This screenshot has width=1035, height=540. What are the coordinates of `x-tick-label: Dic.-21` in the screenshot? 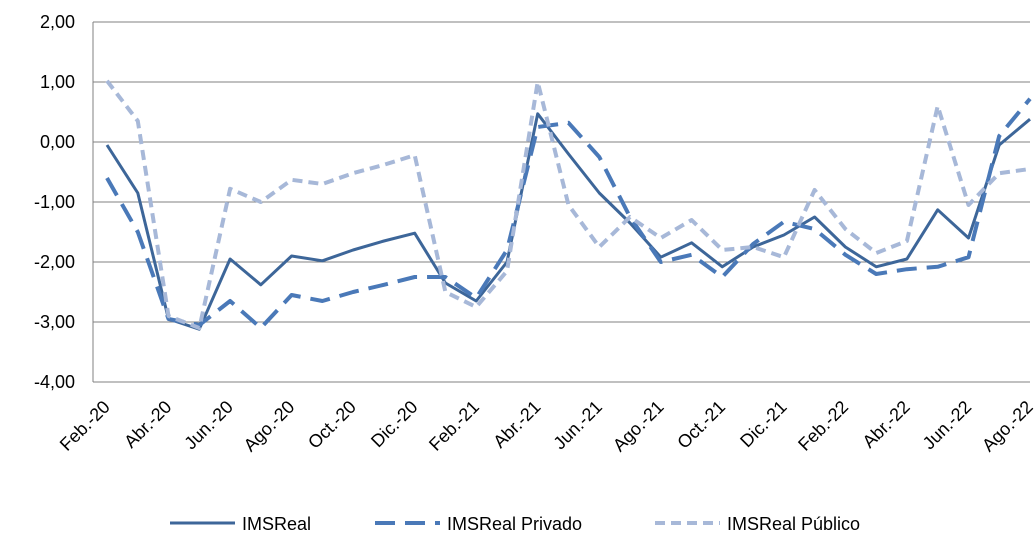 It's located at (763, 424).